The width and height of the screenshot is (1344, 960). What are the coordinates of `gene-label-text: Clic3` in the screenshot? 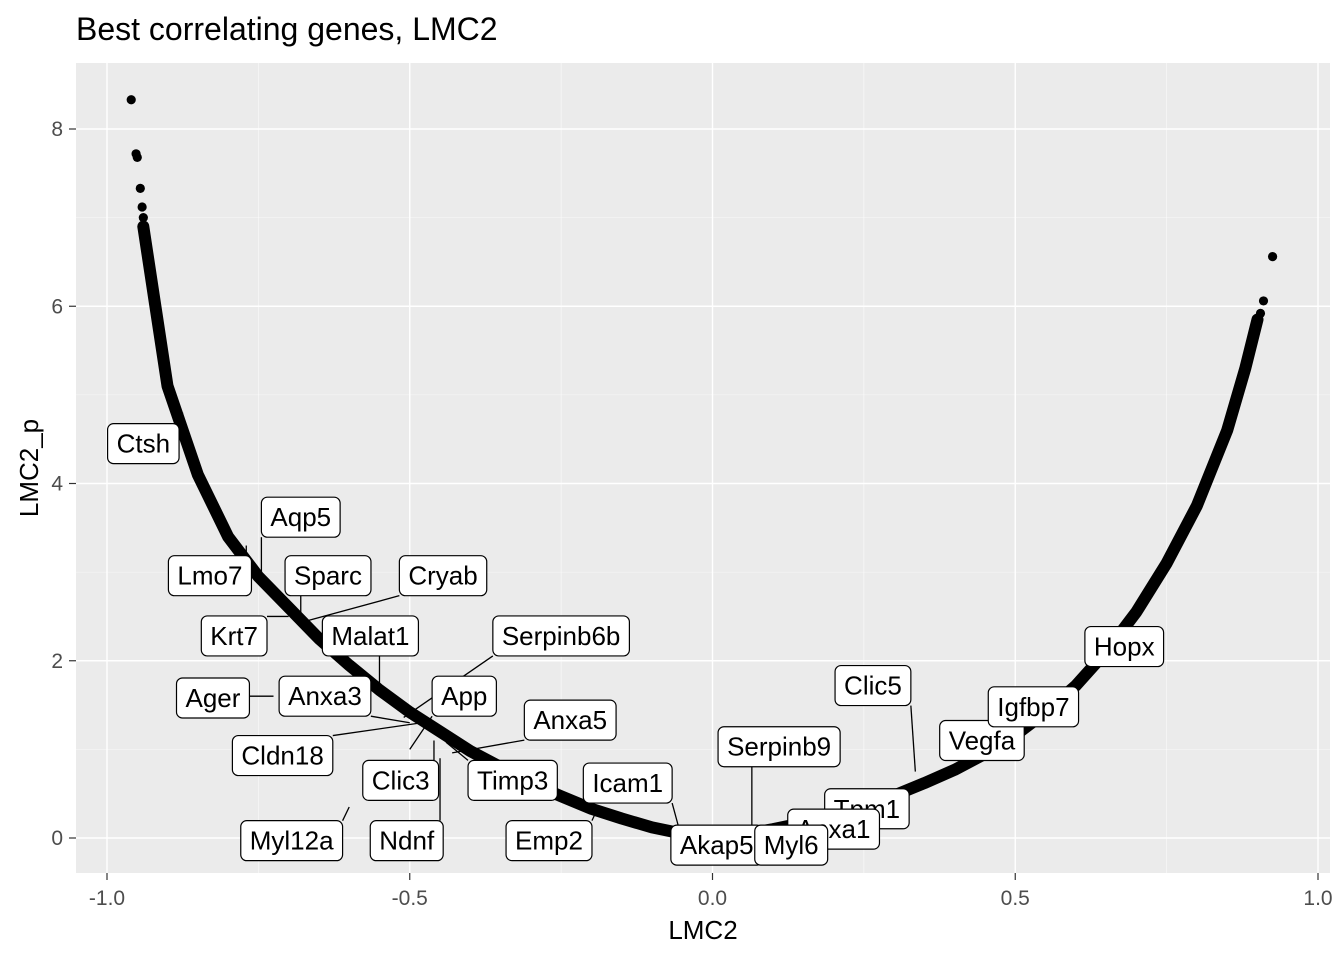 It's located at (401, 780).